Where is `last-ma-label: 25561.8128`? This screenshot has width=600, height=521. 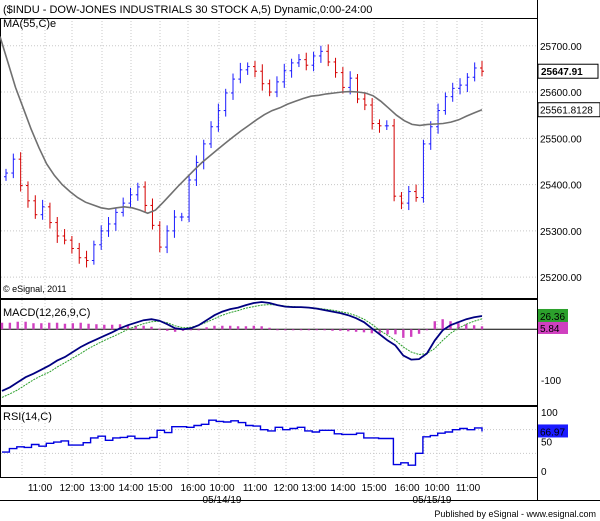
last-ma-label: 25561.8128 is located at coordinates (566, 111).